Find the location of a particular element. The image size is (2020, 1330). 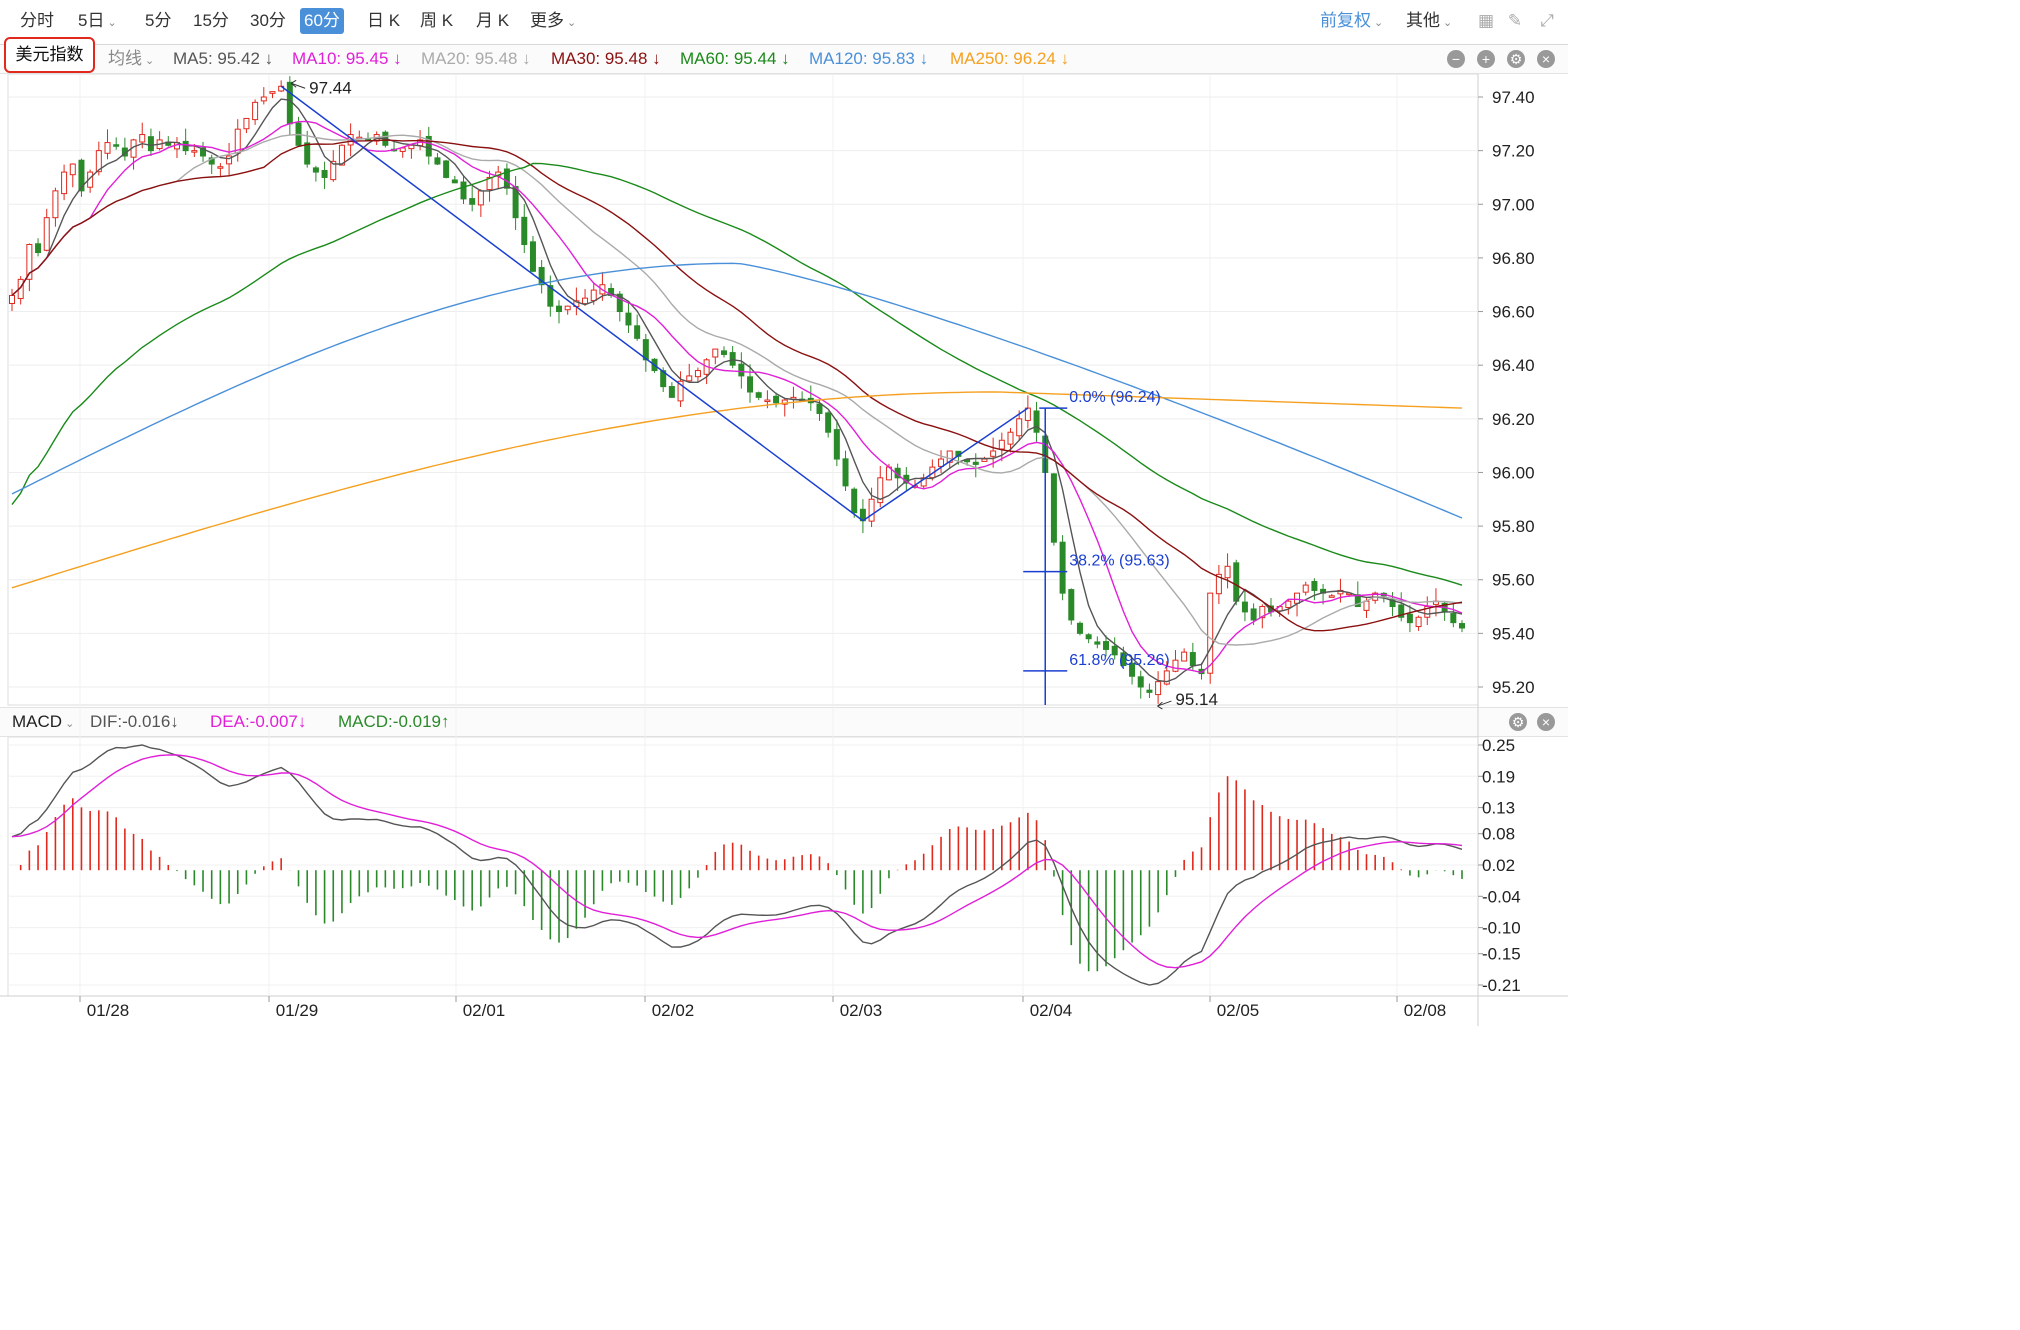

period-tab: 15分 is located at coordinates (211, 21).